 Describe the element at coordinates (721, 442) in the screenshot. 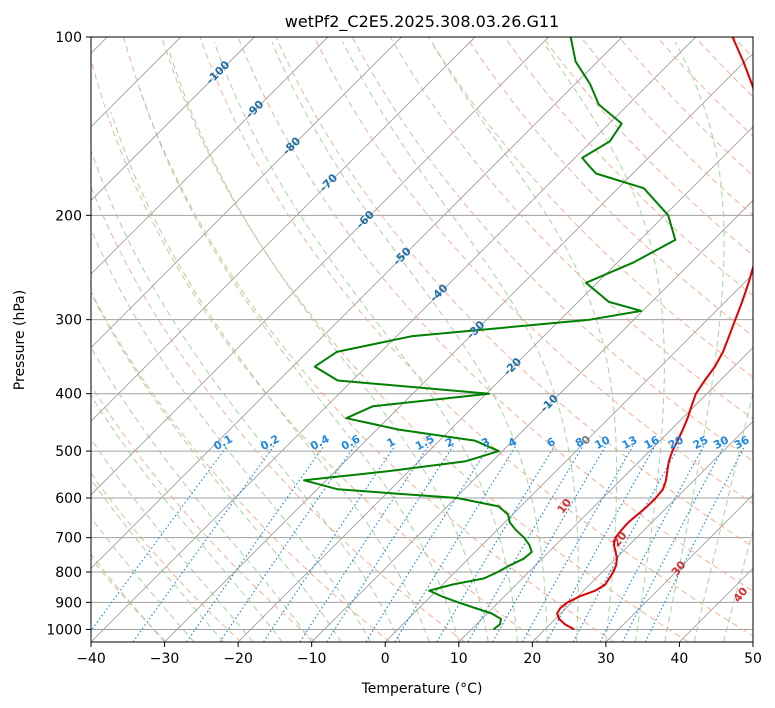

I see `mixing-ratio-label: 30` at that location.